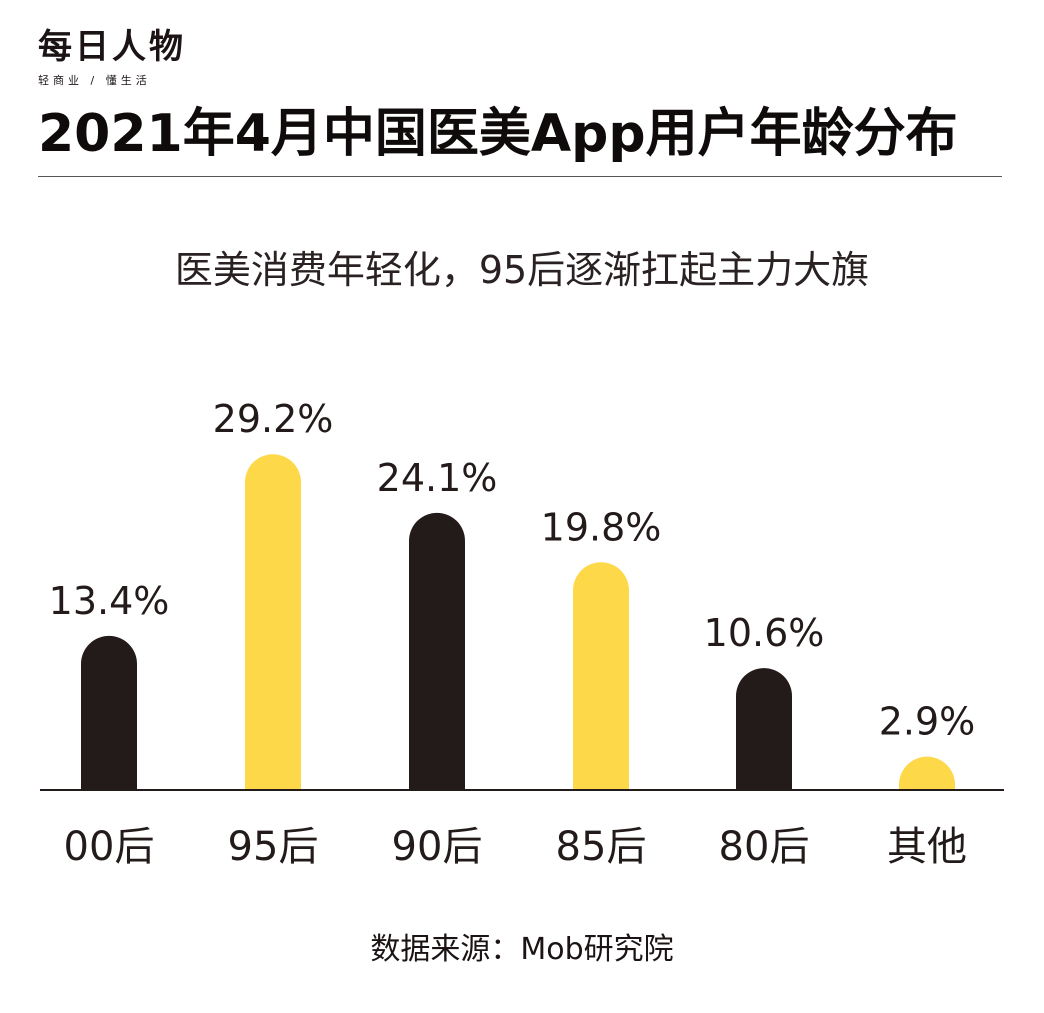 Image resolution: width=1044 pixels, height=1013 pixels. What do you see at coordinates (109, 601) in the screenshot?
I see `value-label-0: 13.4%` at bounding box center [109, 601].